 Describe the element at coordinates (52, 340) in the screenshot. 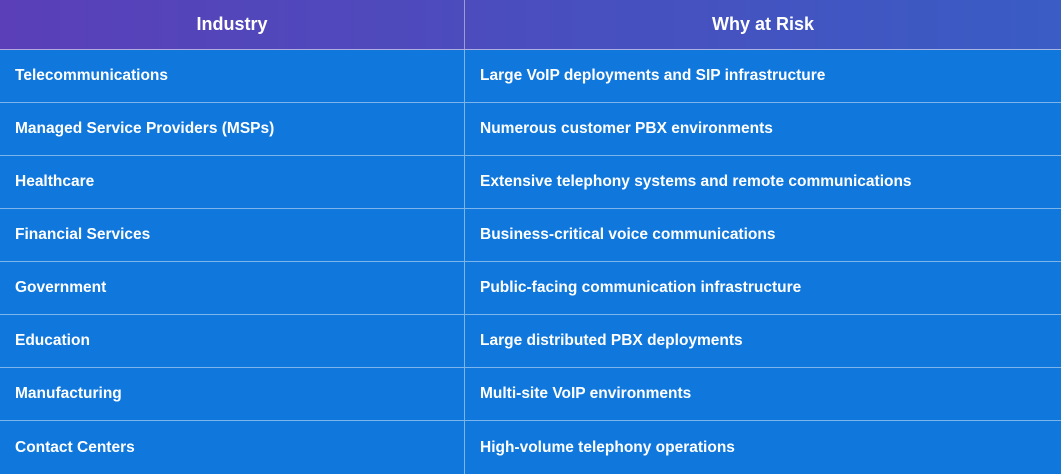

I see `industry-cell: Education` at that location.